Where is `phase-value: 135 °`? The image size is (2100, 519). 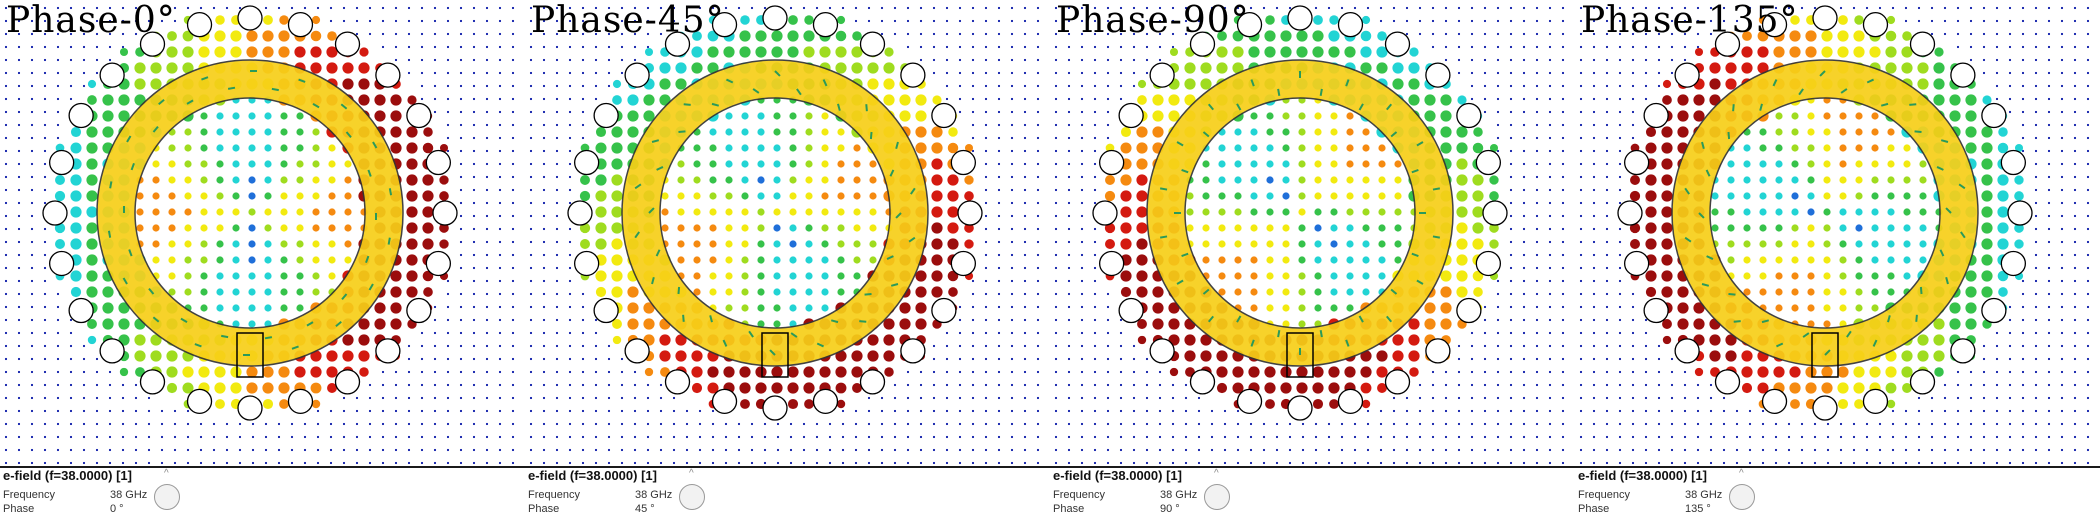
phase-value: 135 ° is located at coordinates (1698, 509).